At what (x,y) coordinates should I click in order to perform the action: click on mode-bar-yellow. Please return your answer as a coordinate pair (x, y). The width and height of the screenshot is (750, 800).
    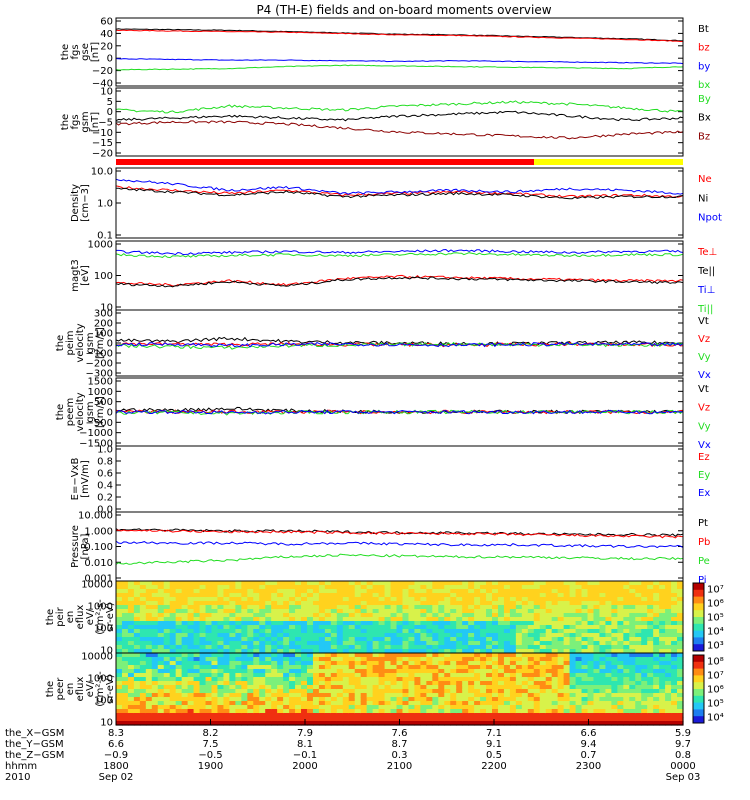
    Looking at the image, I should click on (608, 162).